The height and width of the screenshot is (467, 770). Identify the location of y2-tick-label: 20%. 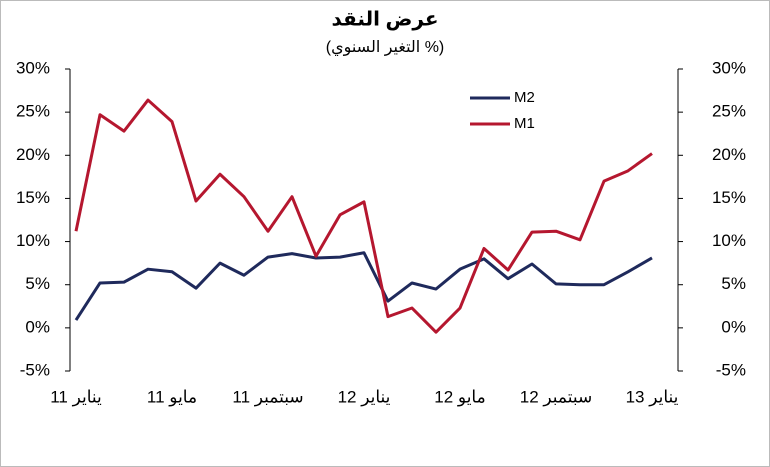
(729, 154).